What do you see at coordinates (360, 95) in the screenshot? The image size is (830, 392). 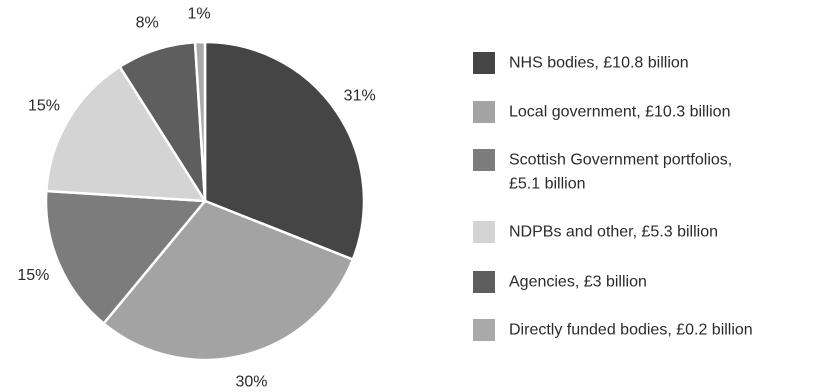 I see `pie-slice-label: 31%` at bounding box center [360, 95].